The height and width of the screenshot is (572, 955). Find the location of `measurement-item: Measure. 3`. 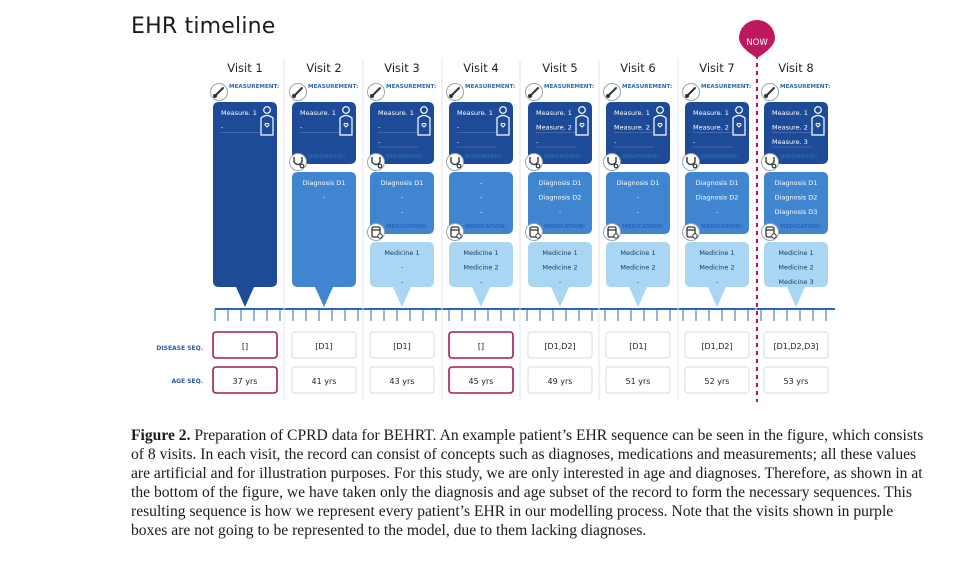

measurement-item: Measure. 3 is located at coordinates (790, 142).